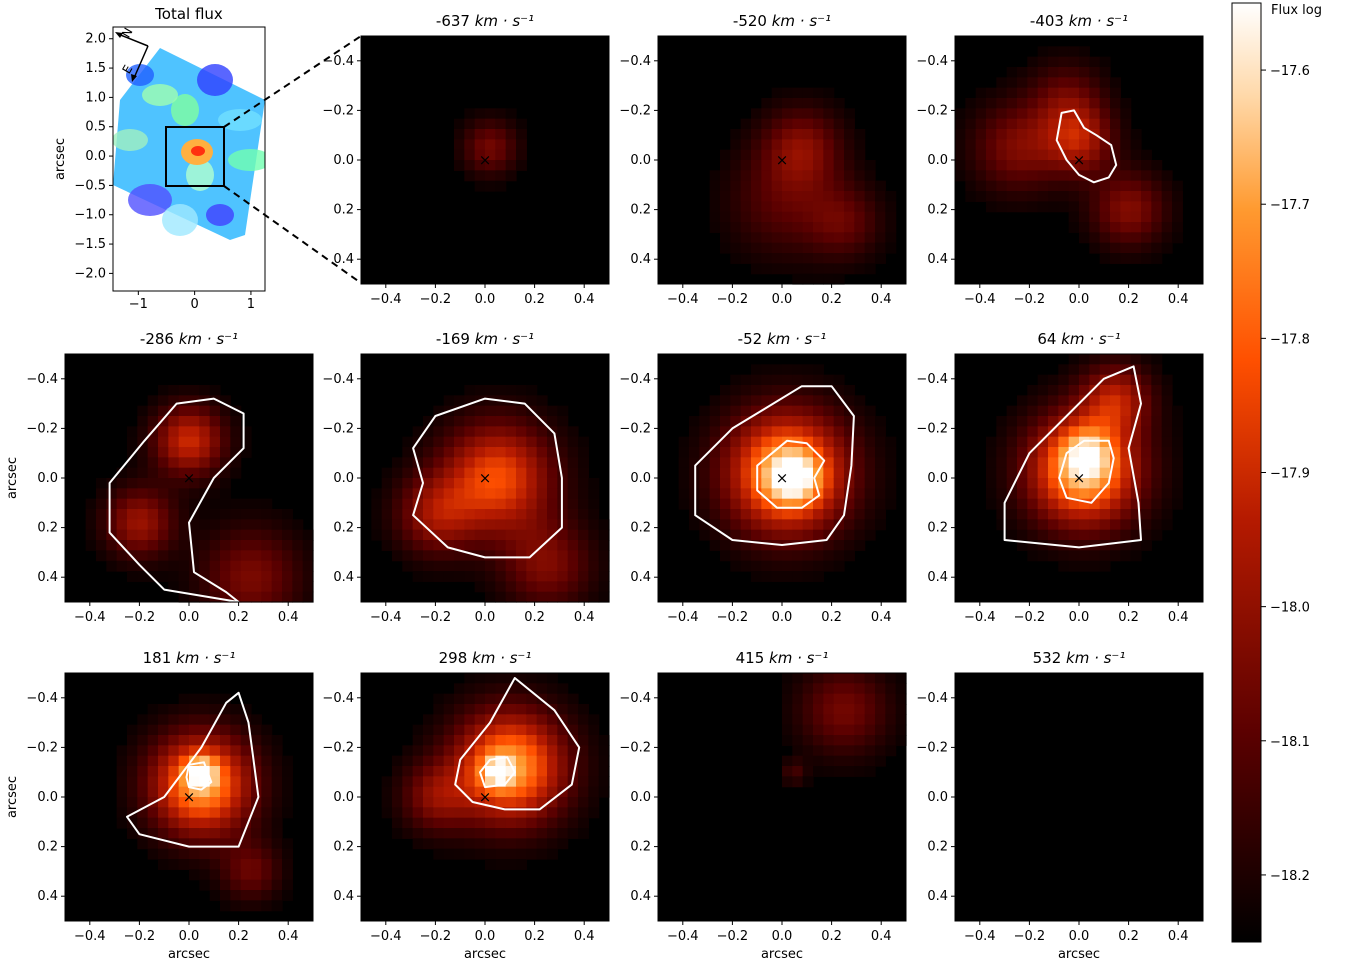  Describe the element at coordinates (338, 110) in the screenshot. I see `ytick-label: −0.2` at that location.